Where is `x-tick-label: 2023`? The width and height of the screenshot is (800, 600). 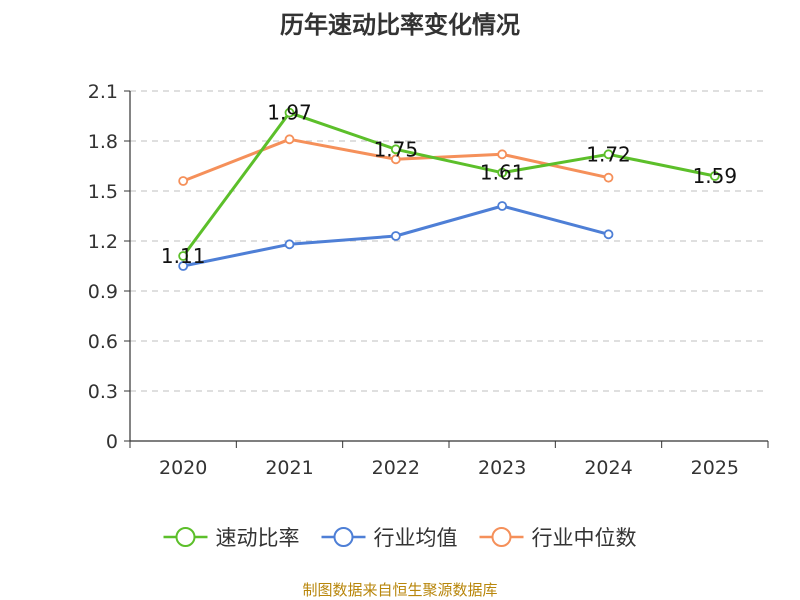
x-tick-label: 2023 is located at coordinates (502, 468).